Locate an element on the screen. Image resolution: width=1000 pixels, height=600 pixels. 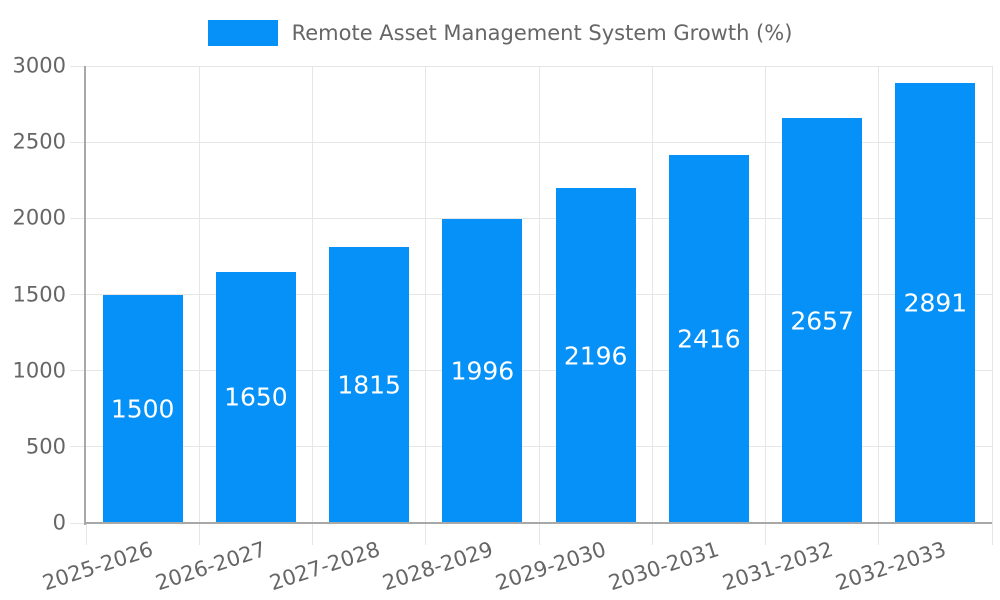
x-tick-label: 2031-2032 is located at coordinates (777, 566).